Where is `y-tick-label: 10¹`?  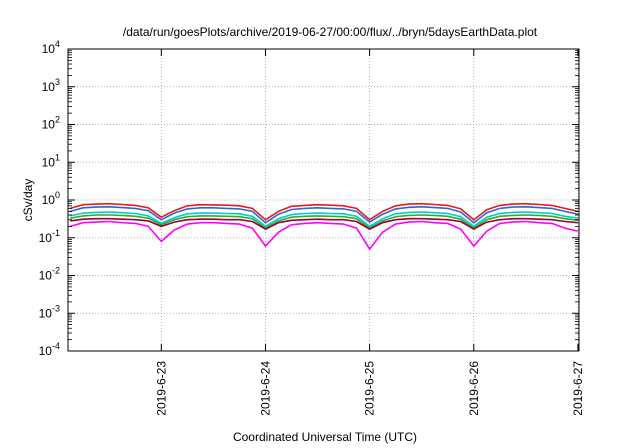 y-tick-label: 10¹ is located at coordinates (51, 160).